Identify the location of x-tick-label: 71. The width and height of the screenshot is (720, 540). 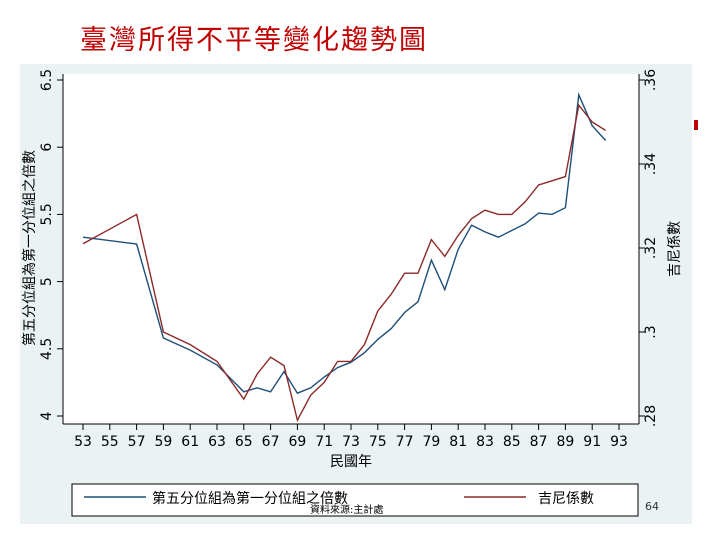
(324, 442).